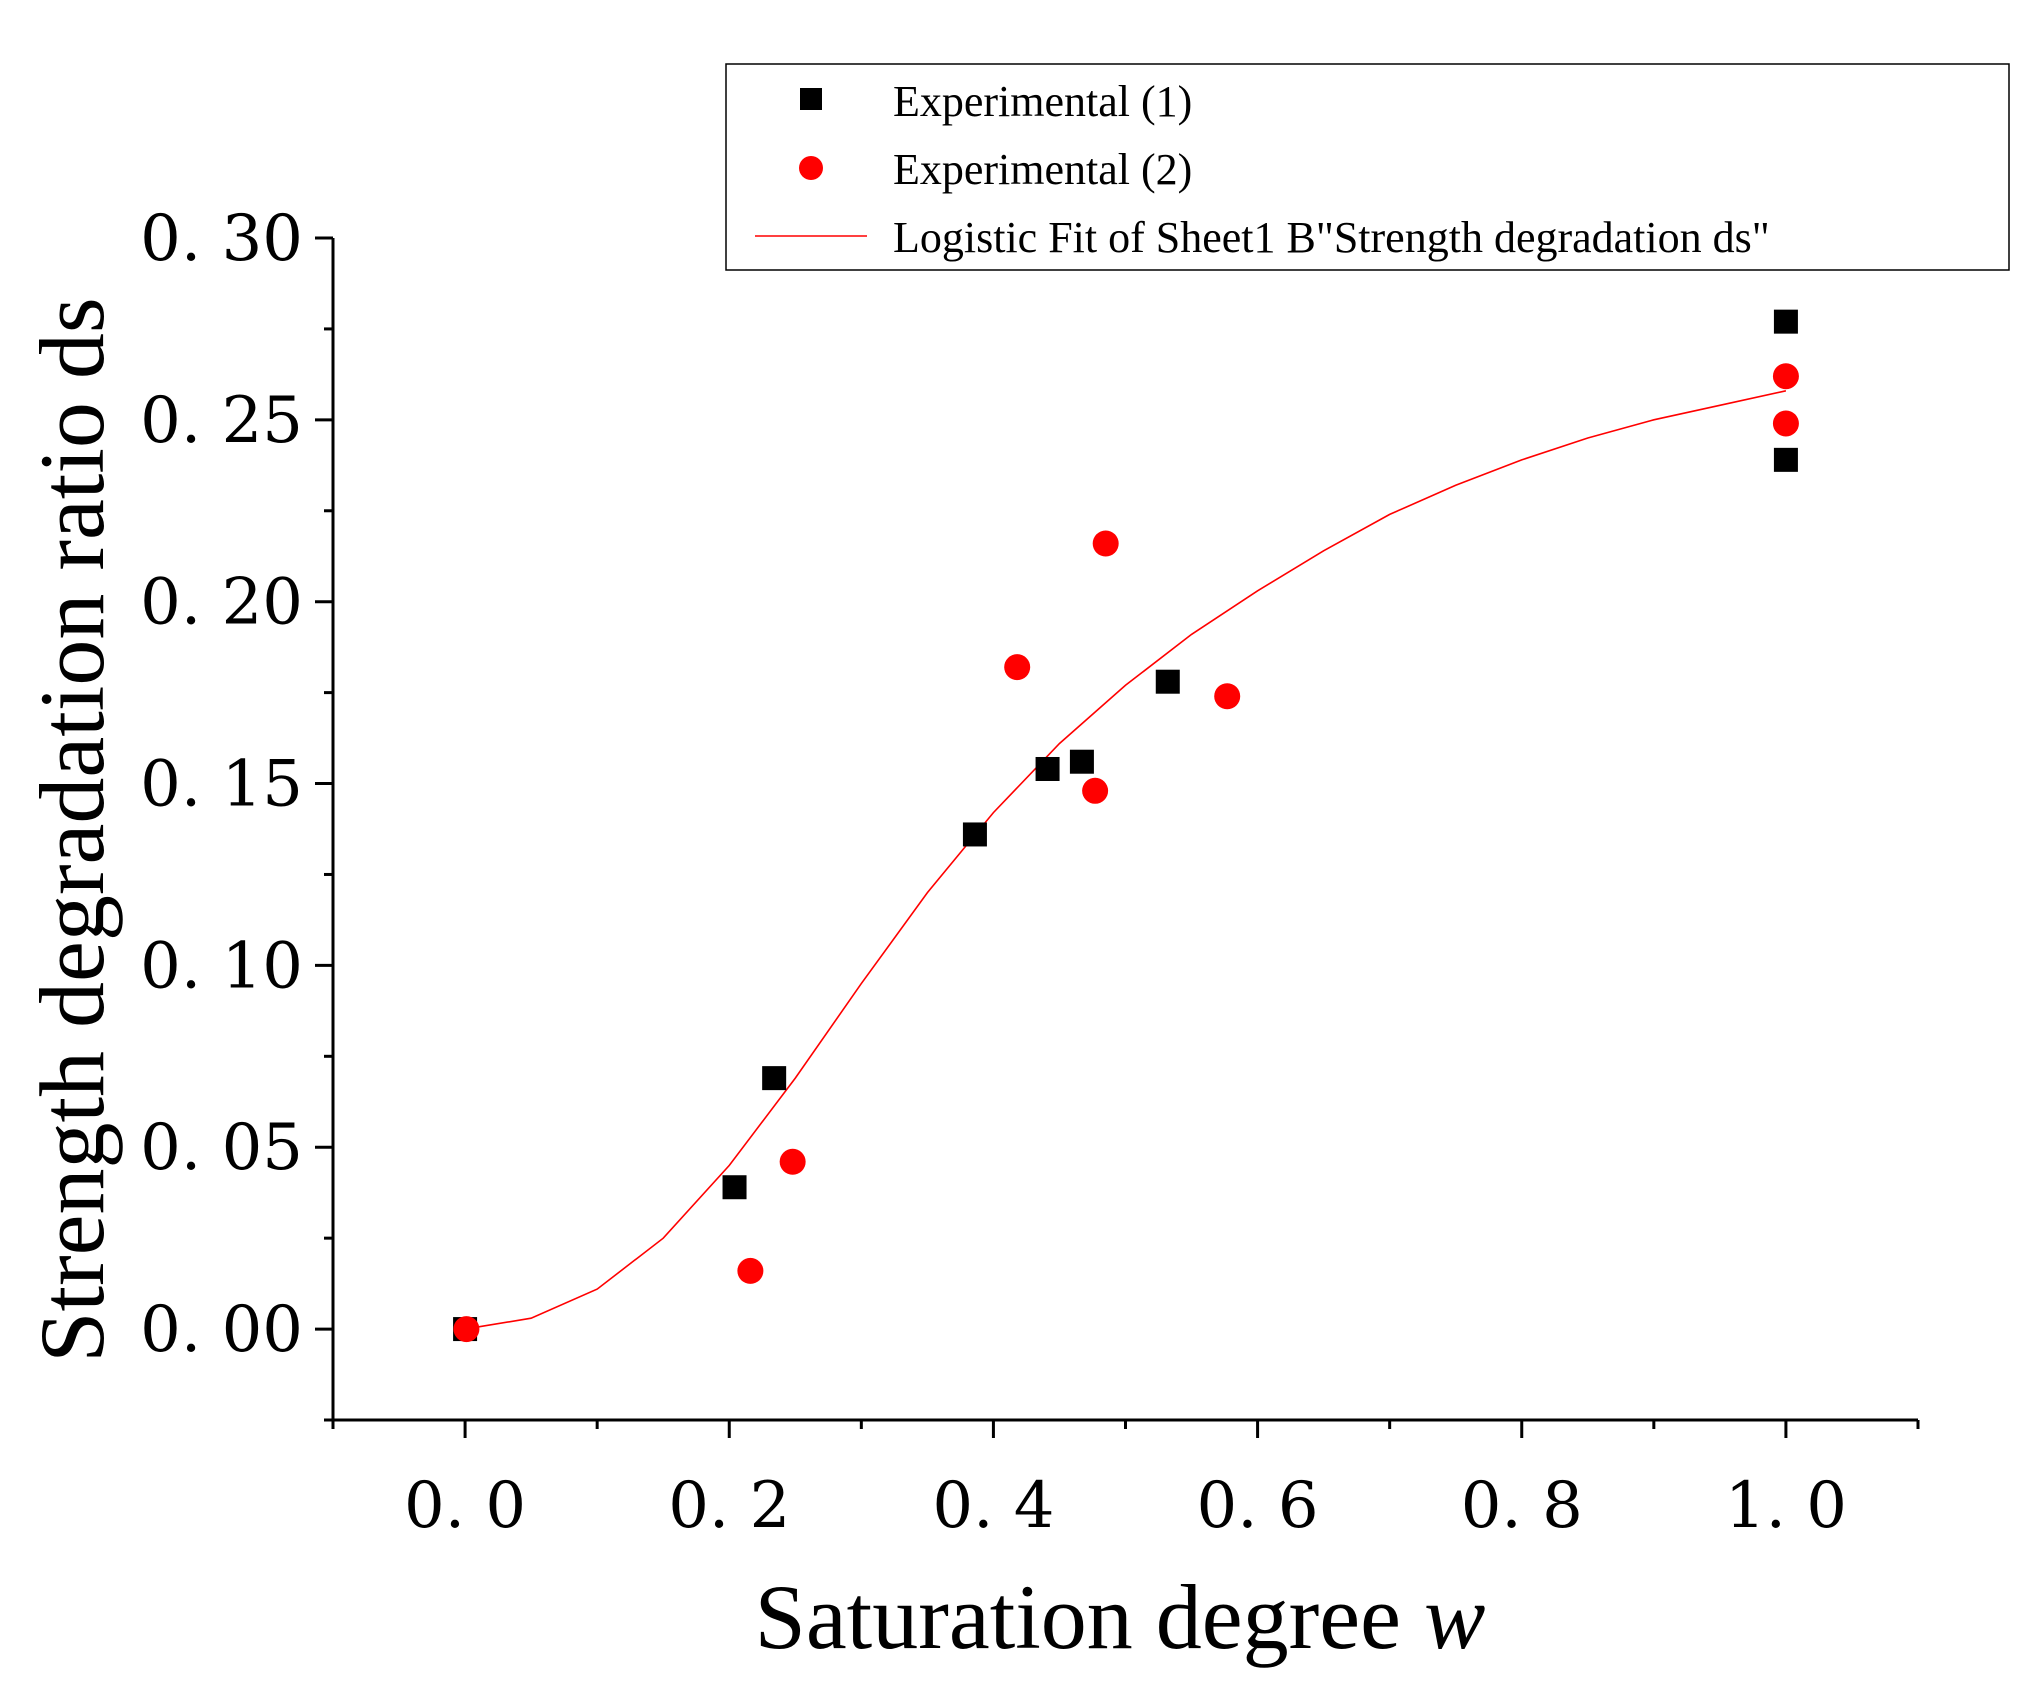 The image size is (2041, 1681). What do you see at coordinates (993, 1506) in the screenshot?
I see `x-tick-label: 0. 4` at bounding box center [993, 1506].